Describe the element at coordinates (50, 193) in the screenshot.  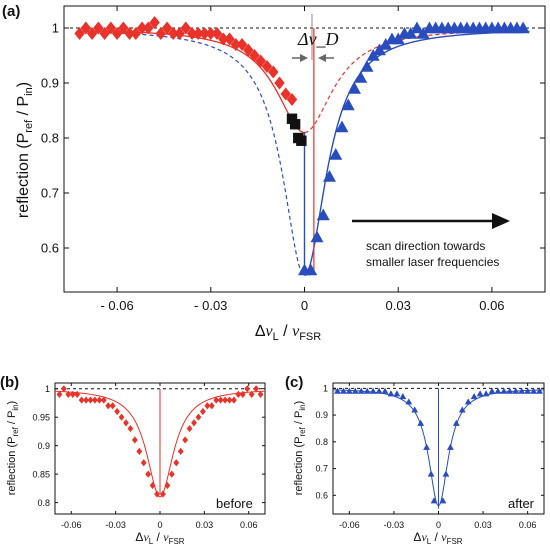
I see `y-tick-label: 0.7` at that location.